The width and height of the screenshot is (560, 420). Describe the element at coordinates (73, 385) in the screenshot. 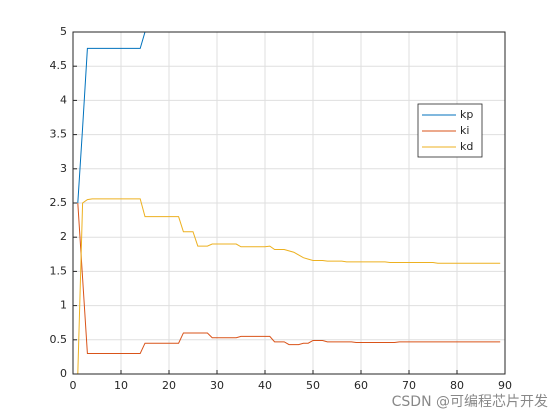

I see `x-tick-label: 0` at that location.